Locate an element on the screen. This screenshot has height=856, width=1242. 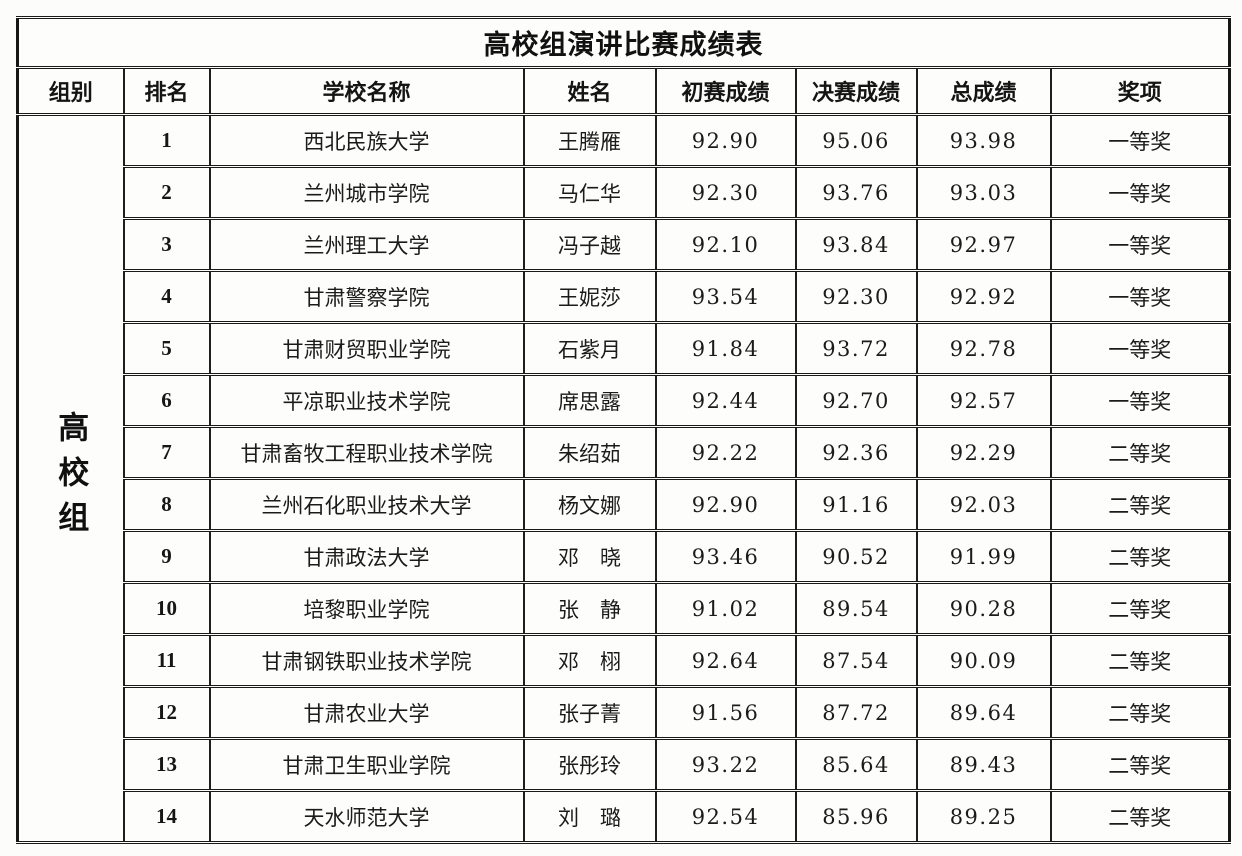
table-row: 9 甘肃政法大学 邓 晓 93.46 90.52 91.99 二等奖 is located at coordinates (624, 556).